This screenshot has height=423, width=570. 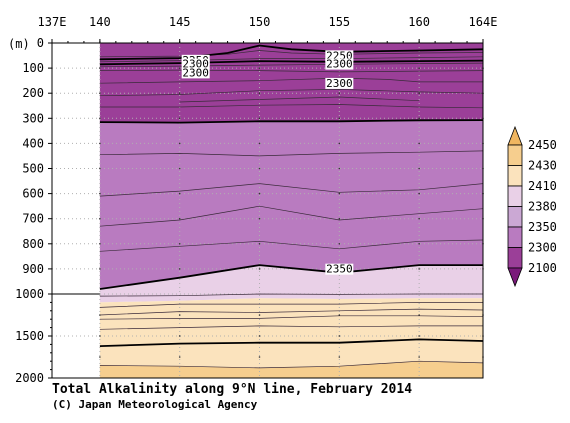 I want to click on chart-credit: (C) Japan Meteorological Agency, so click(x=155, y=404).